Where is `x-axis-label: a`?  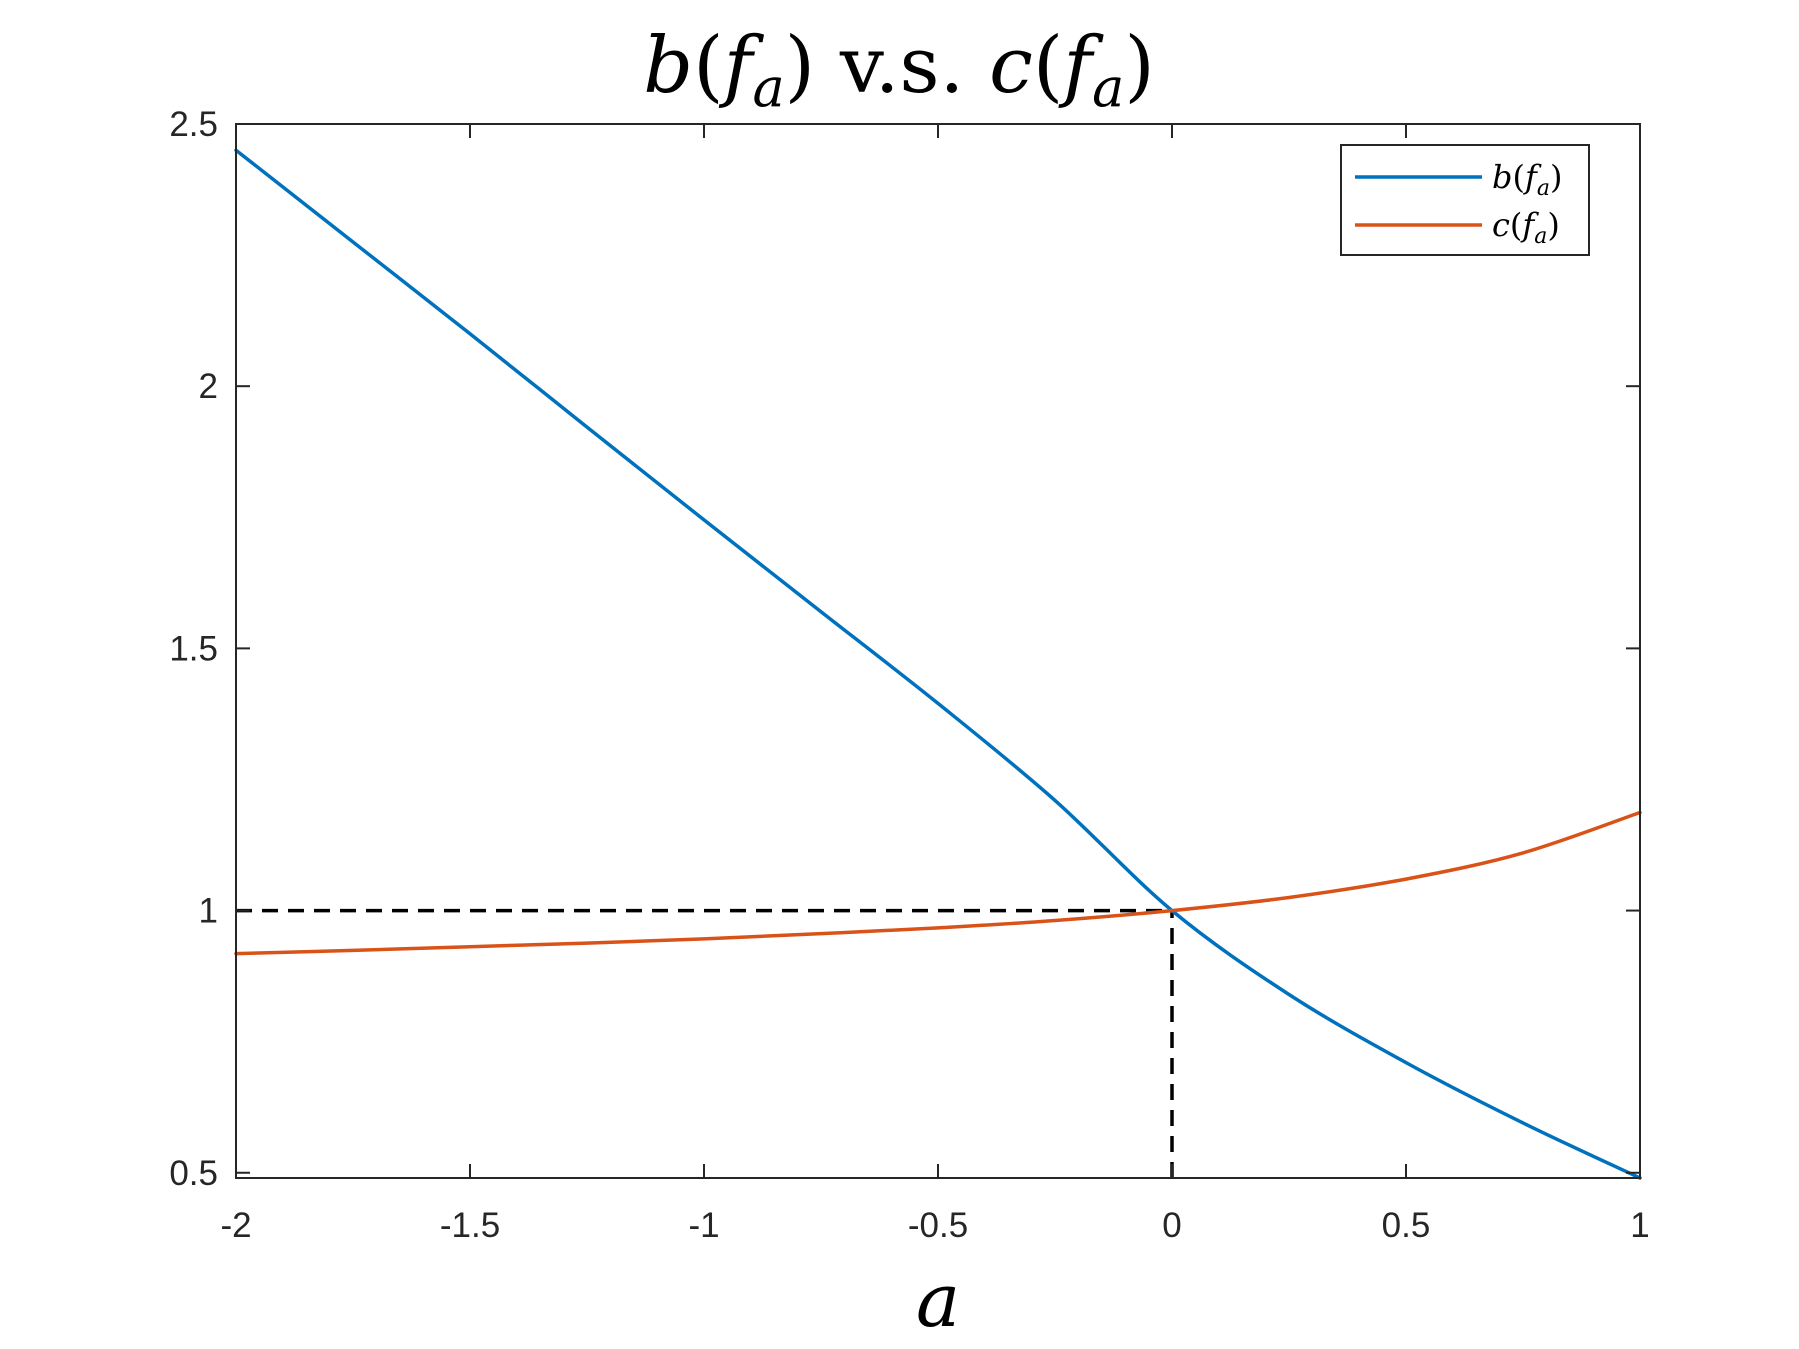 x-axis-label: a is located at coordinates (938, 1301).